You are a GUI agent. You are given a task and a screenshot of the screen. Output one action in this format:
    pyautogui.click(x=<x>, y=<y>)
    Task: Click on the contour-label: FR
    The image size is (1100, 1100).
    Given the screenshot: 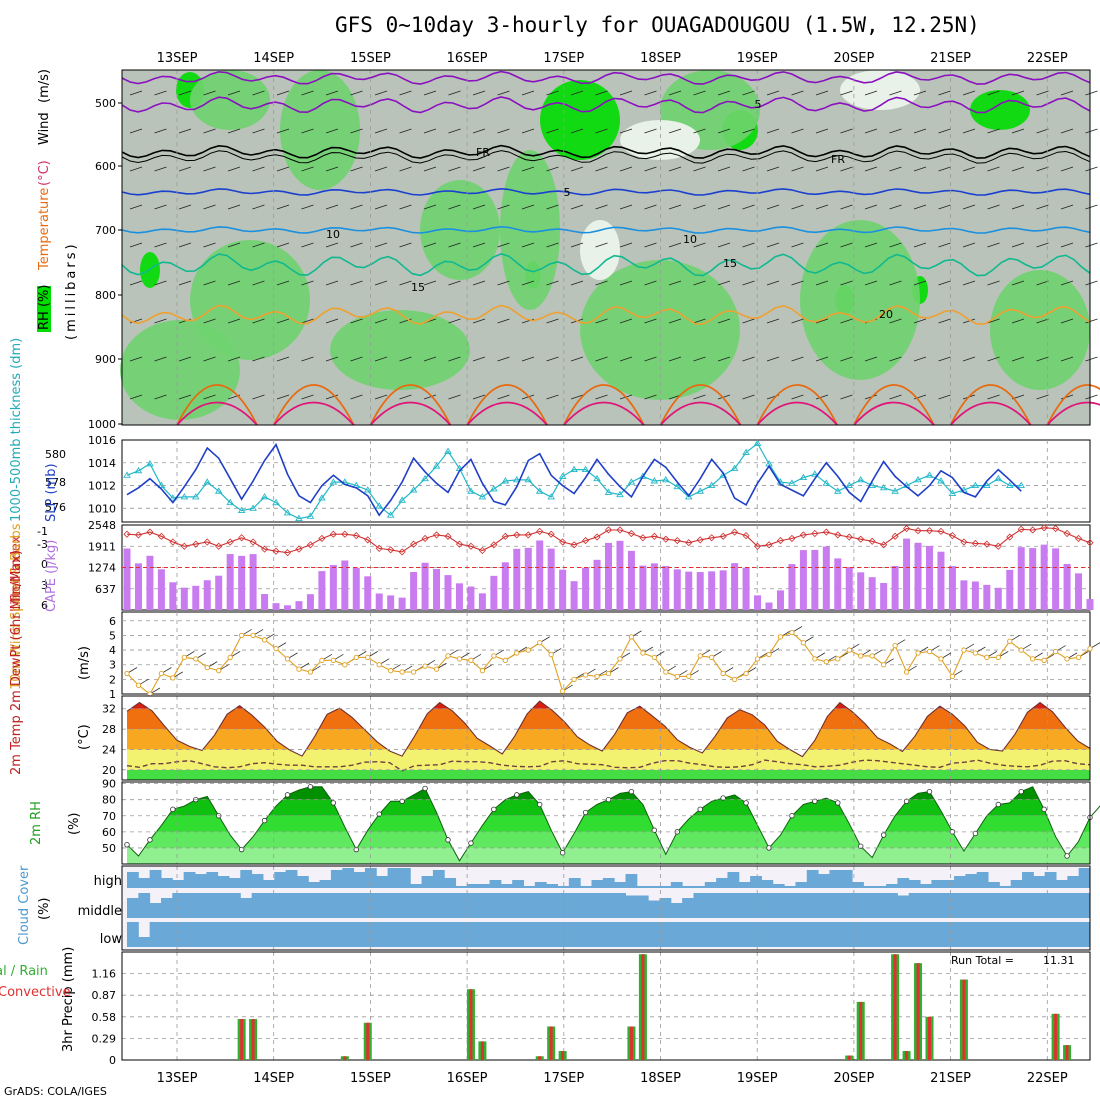 What is the action you would take?
    pyautogui.click(x=838, y=159)
    